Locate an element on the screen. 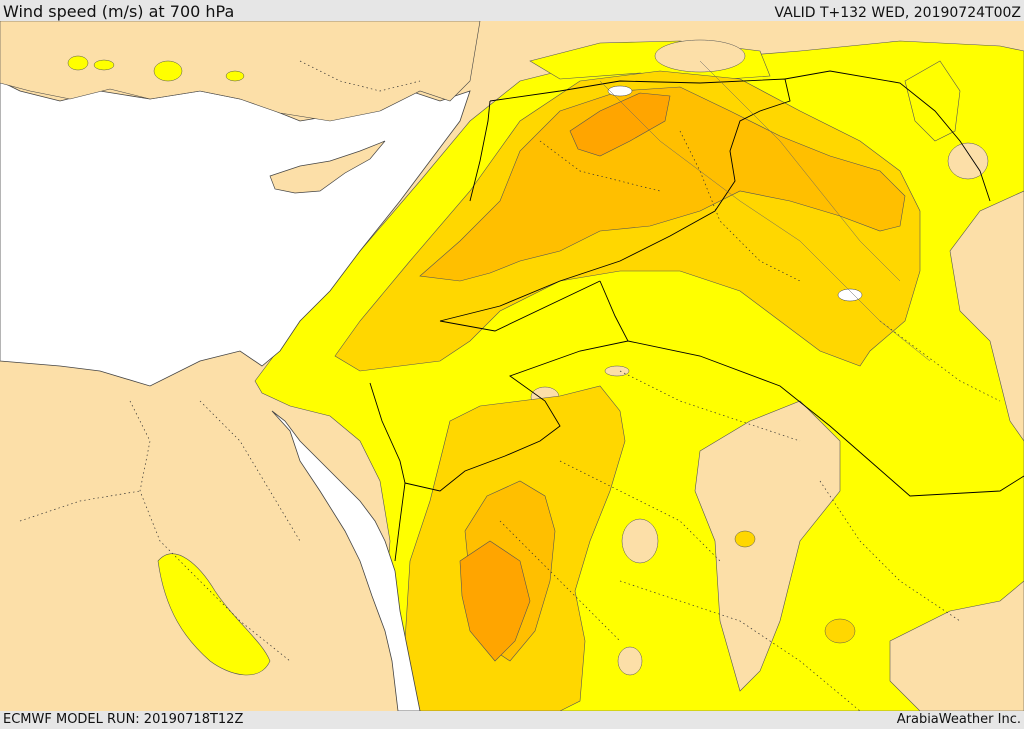 Image resolution: width=1024 pixels, height=729 pixels. rivers is located at coordinates (765, 211).